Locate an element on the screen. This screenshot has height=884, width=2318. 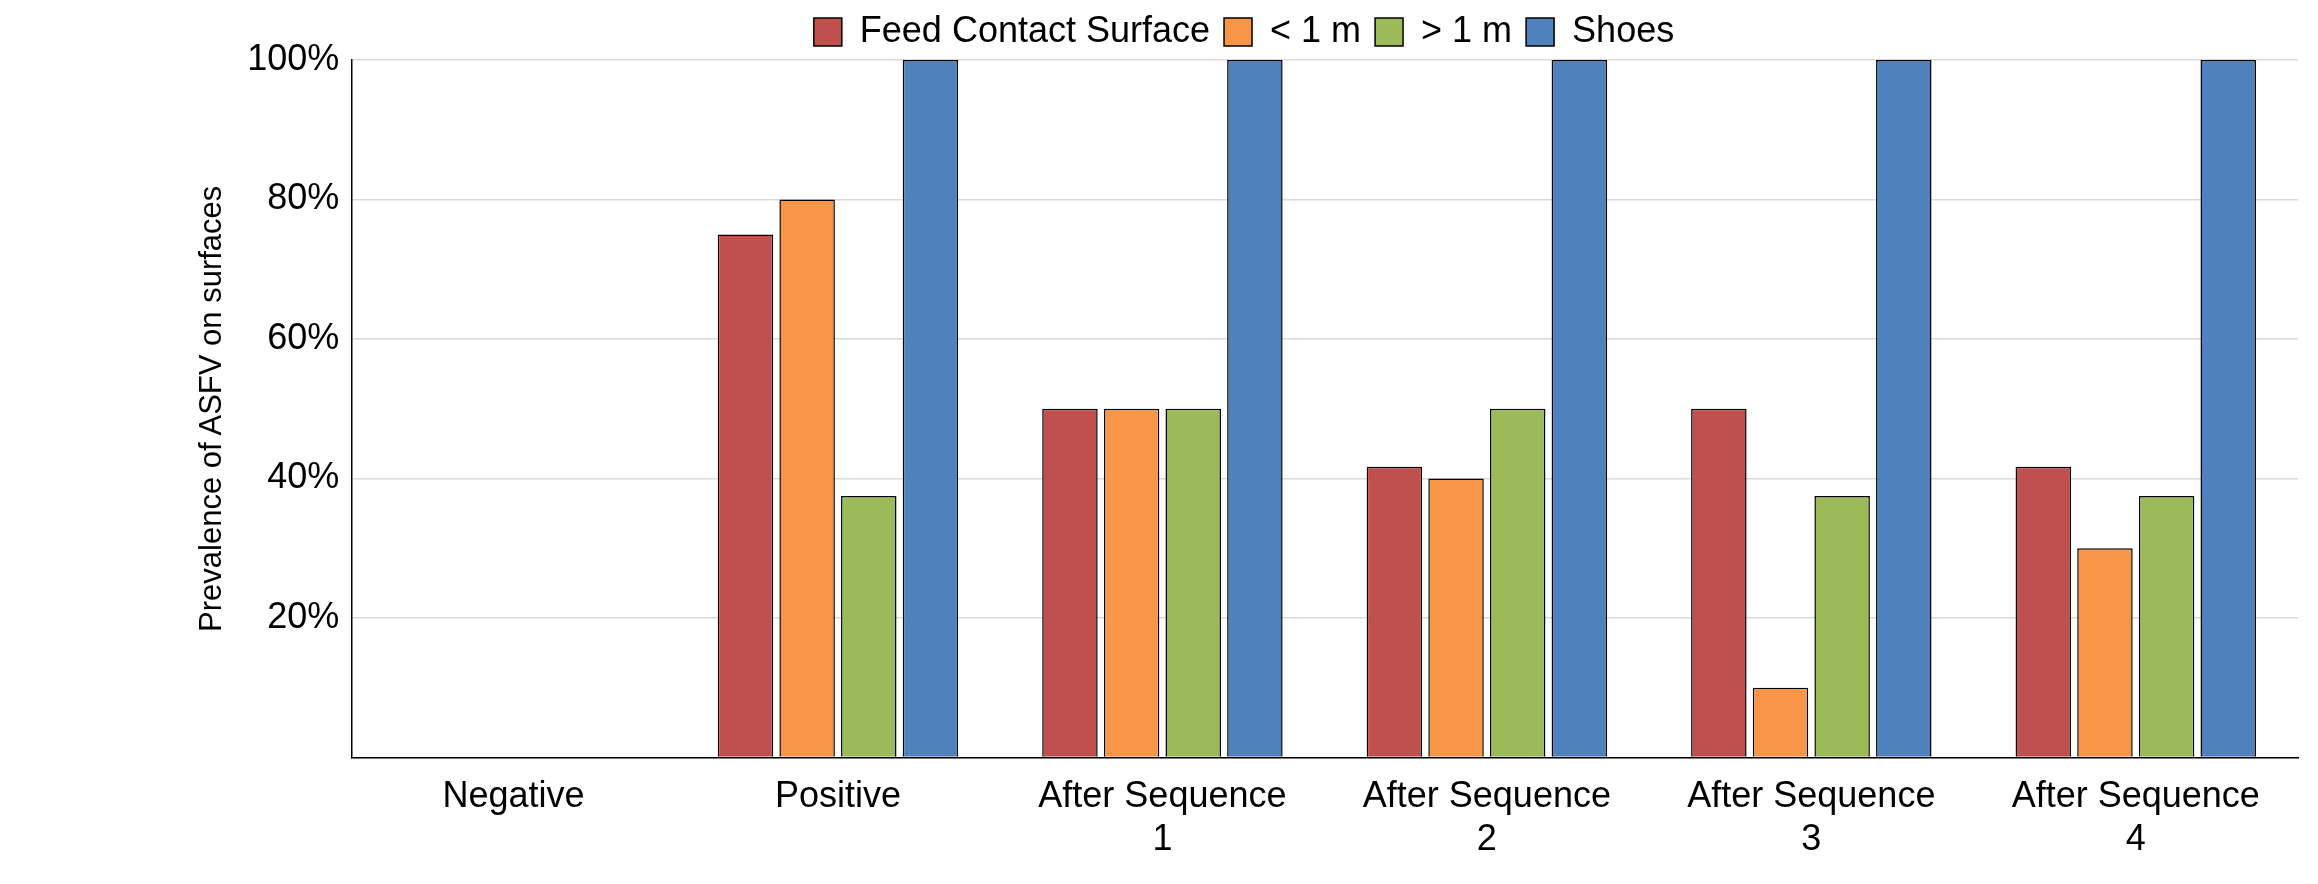
legend-label: > 1 m is located at coordinates (1467, 29).